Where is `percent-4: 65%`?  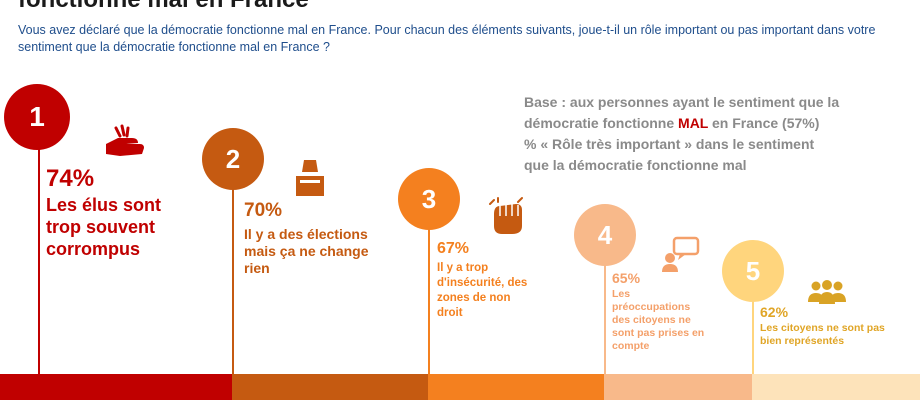
percent-4: 65% is located at coordinates (626, 278).